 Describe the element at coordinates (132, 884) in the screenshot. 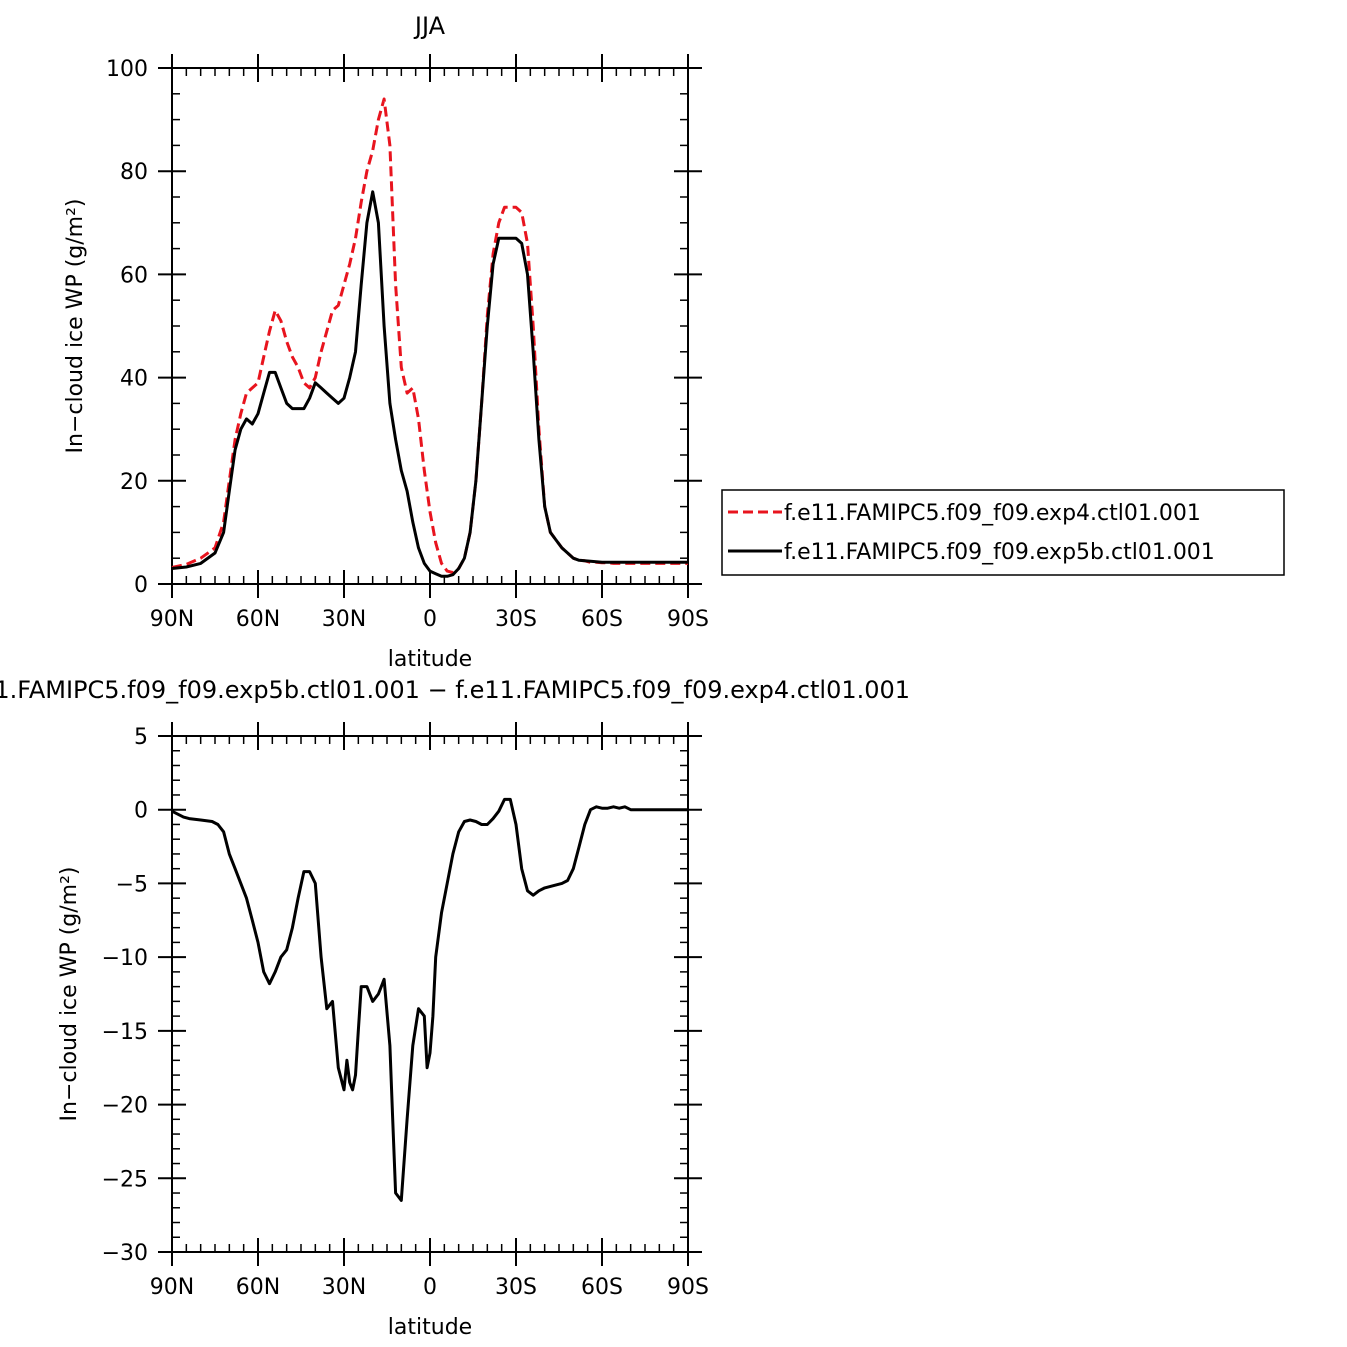

I see `y-tick-label: −5` at that location.